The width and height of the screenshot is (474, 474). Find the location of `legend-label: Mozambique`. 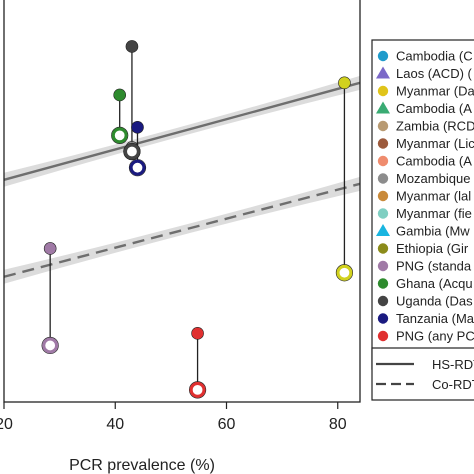

legend-label: Mozambique is located at coordinates (433, 178).